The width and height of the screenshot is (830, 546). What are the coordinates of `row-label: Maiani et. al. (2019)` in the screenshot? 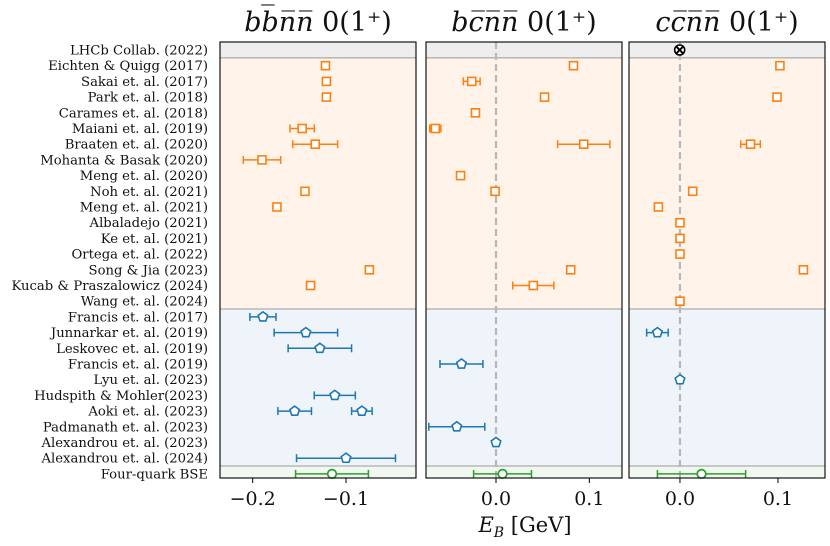 It's located at (140, 129).